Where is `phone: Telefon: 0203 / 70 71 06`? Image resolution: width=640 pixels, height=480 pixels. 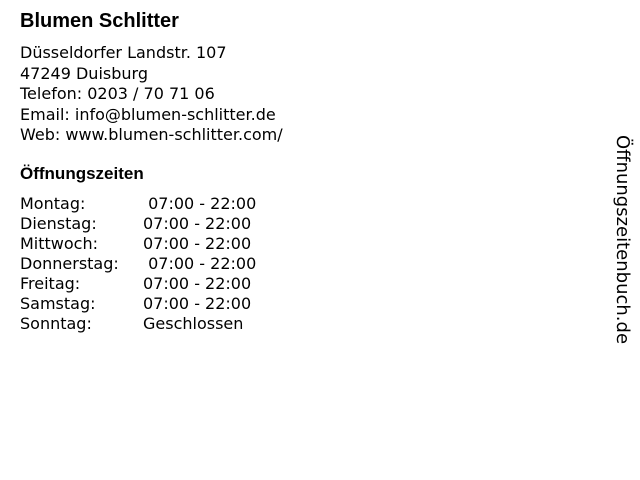
phone: Telefon: 0203 / 70 71 06 is located at coordinates (117, 93).